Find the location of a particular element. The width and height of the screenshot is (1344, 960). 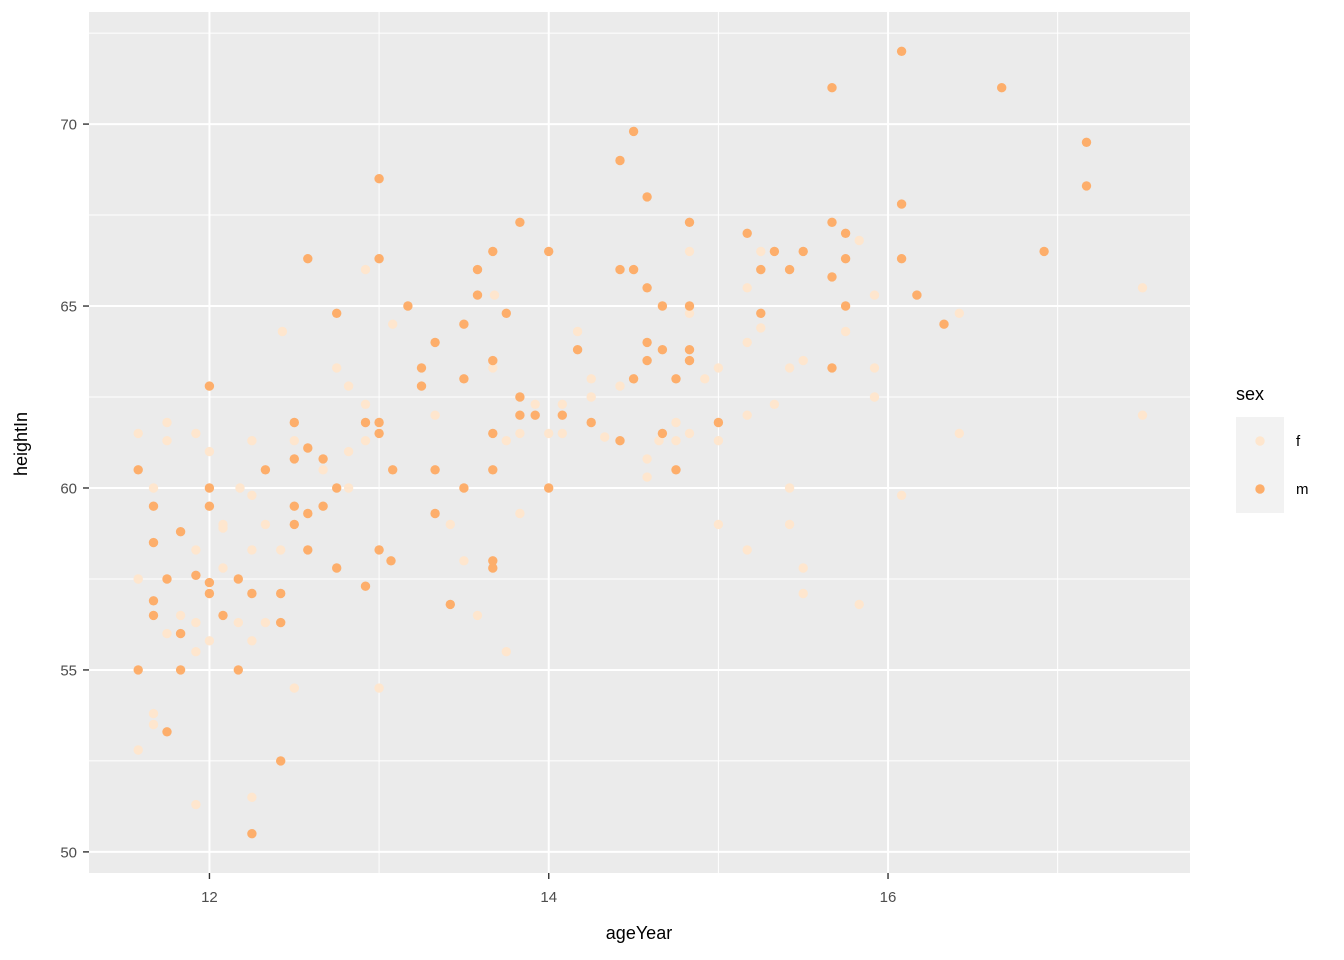

legend-label-f: f is located at coordinates (1298, 441).